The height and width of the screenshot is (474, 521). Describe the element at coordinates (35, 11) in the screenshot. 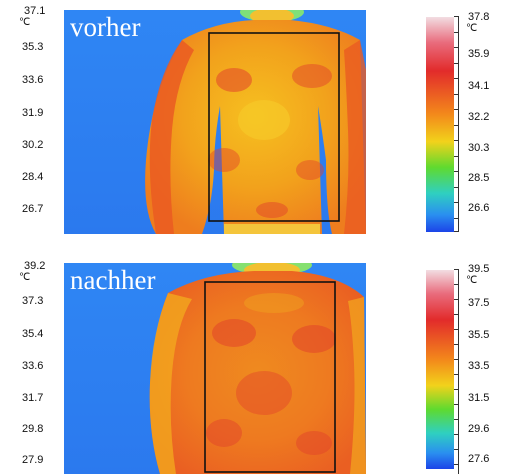

I see `left-scale-max: 37.1` at that location.